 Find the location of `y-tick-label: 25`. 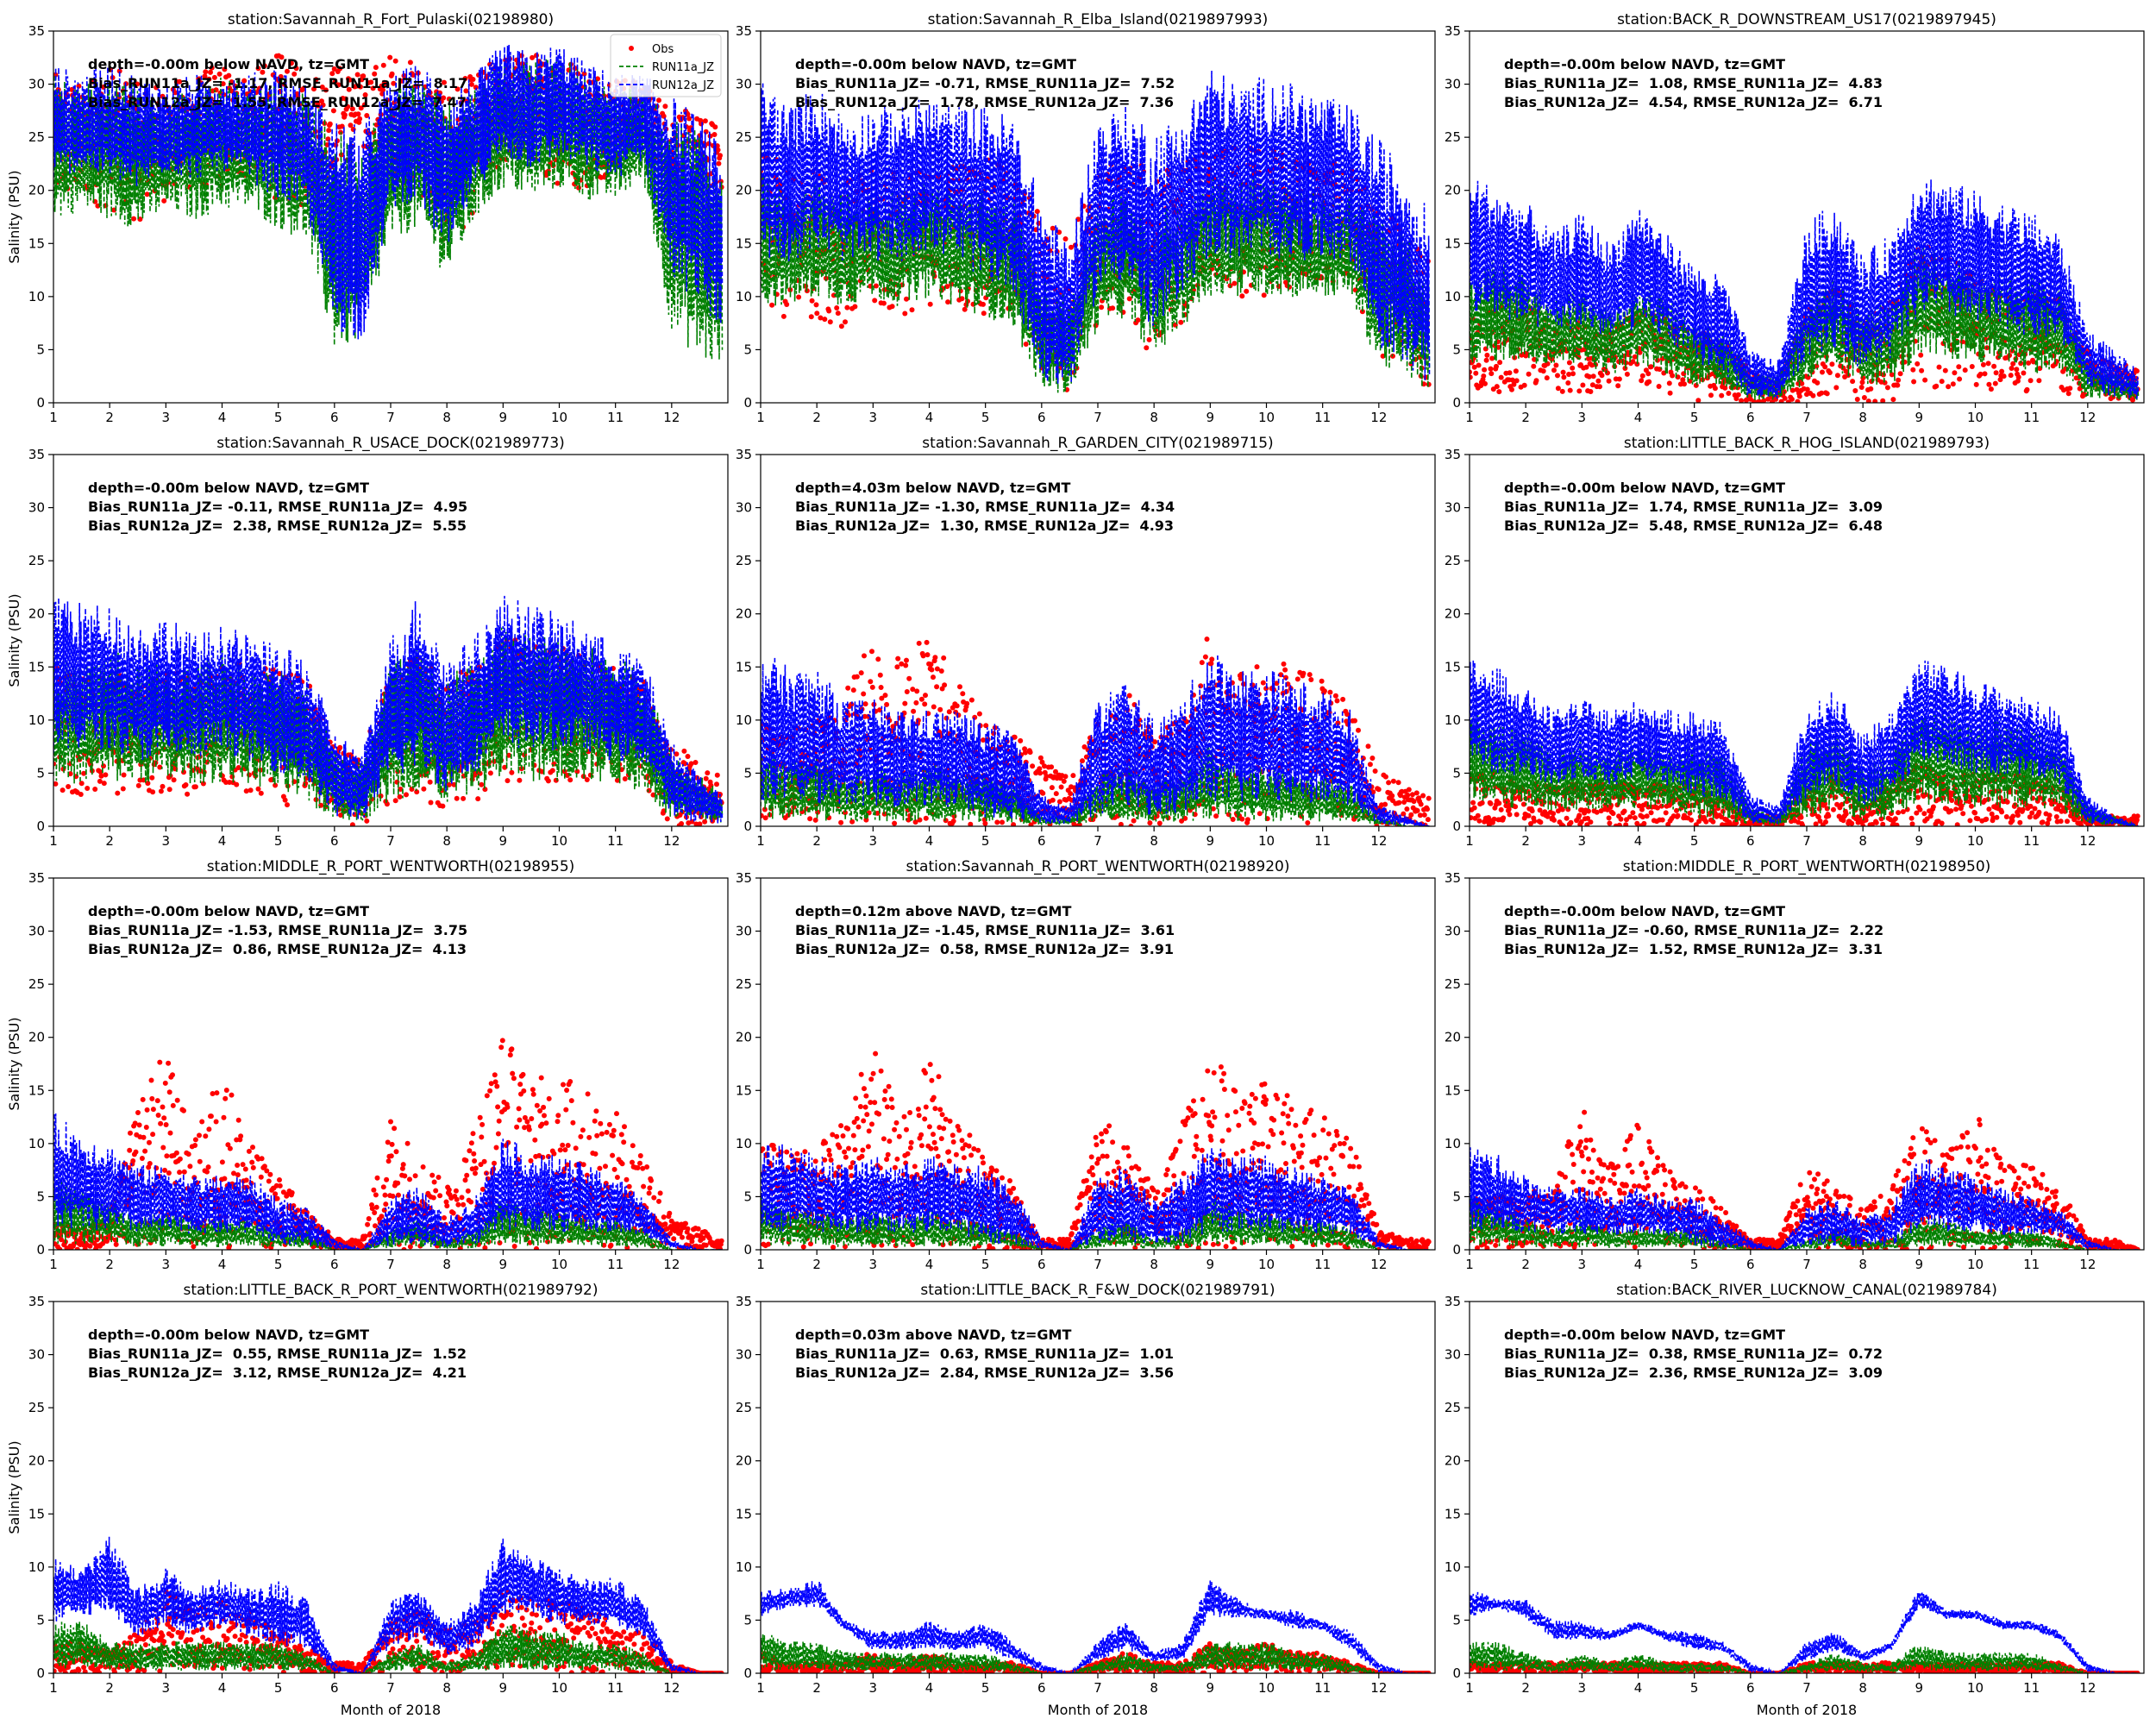

y-tick-label: 25 is located at coordinates (744, 137).